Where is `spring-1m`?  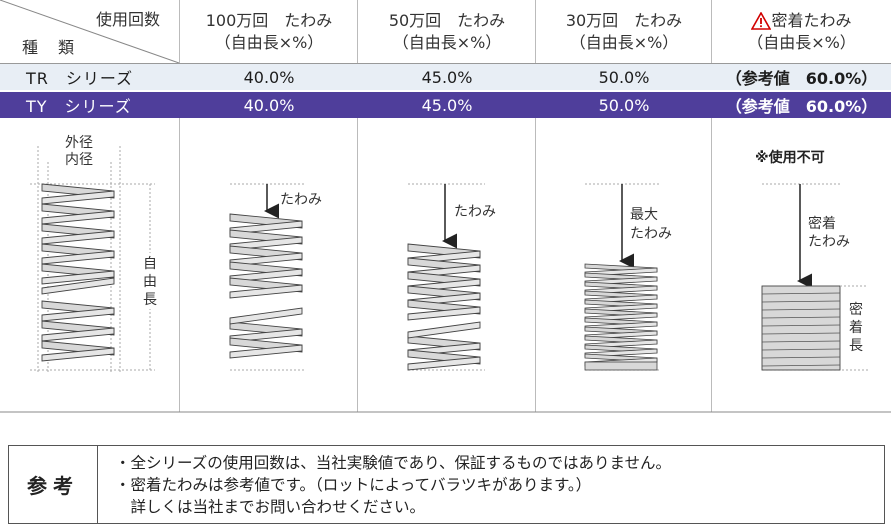
spring-1m is located at coordinates (267, 277).